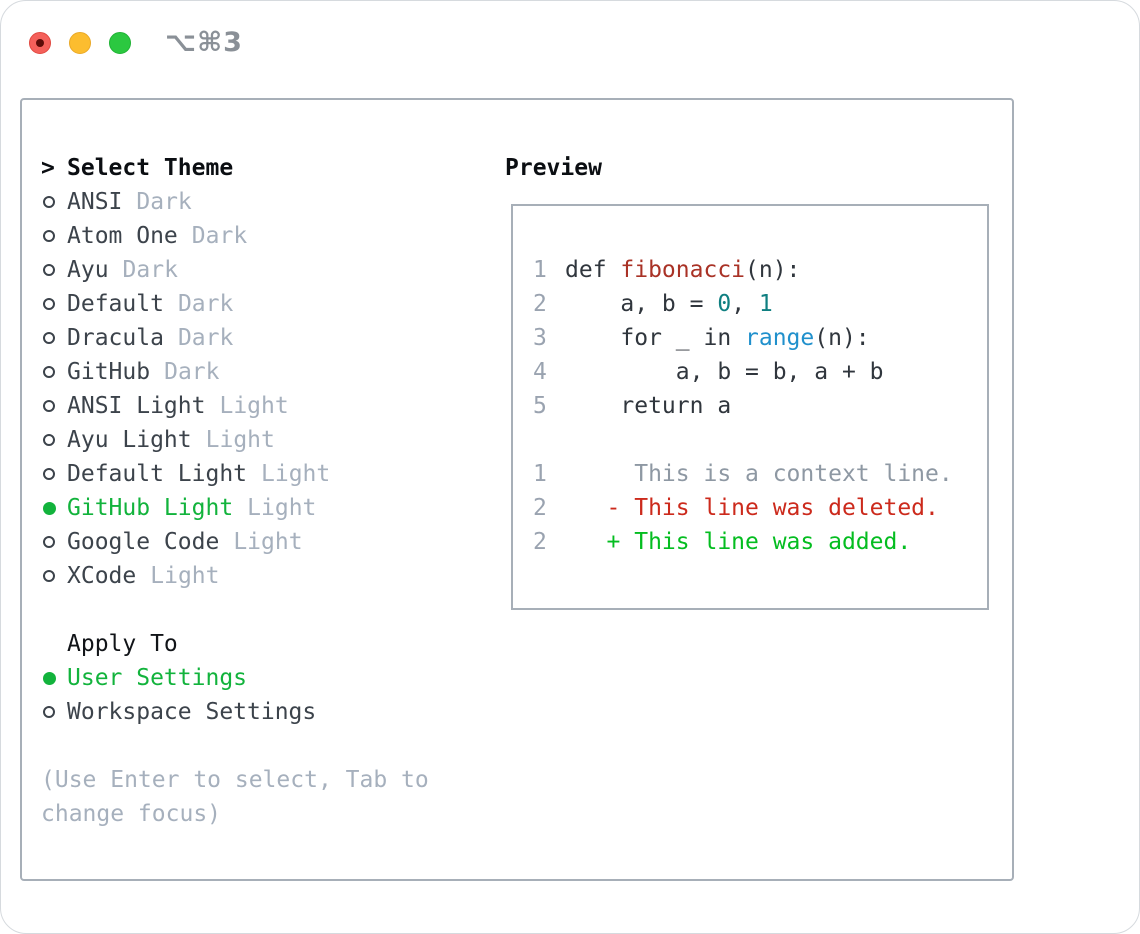 The height and width of the screenshot is (934, 1140). I want to click on apply-to-header: Apply To, so click(247, 644).